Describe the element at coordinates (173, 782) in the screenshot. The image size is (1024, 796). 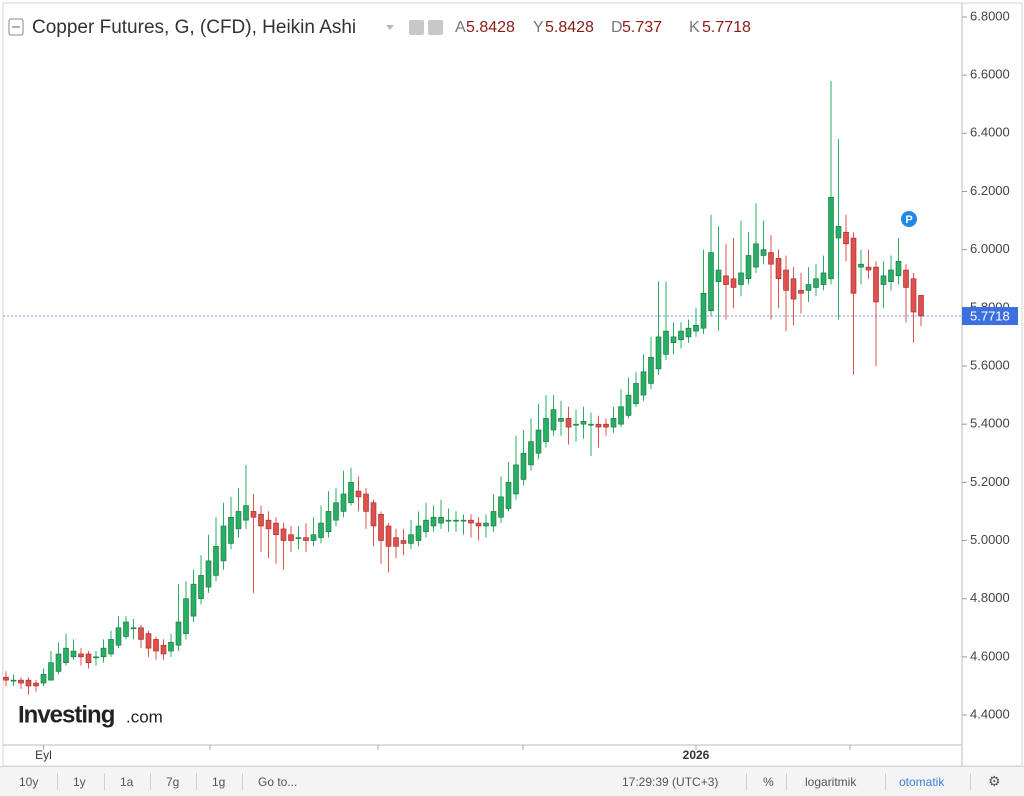
I see `range-button: 7g` at that location.